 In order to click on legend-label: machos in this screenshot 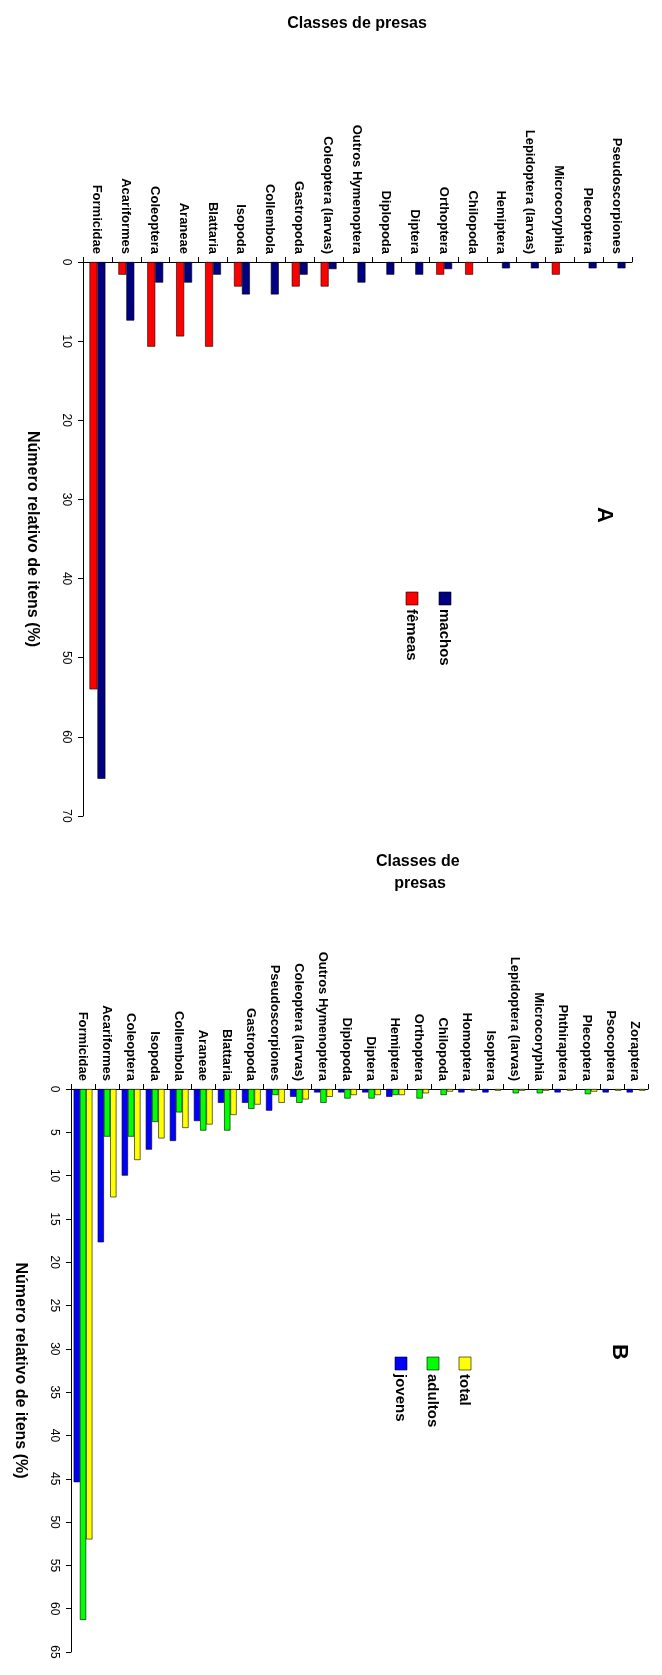, I will do `click(445, 637)`.